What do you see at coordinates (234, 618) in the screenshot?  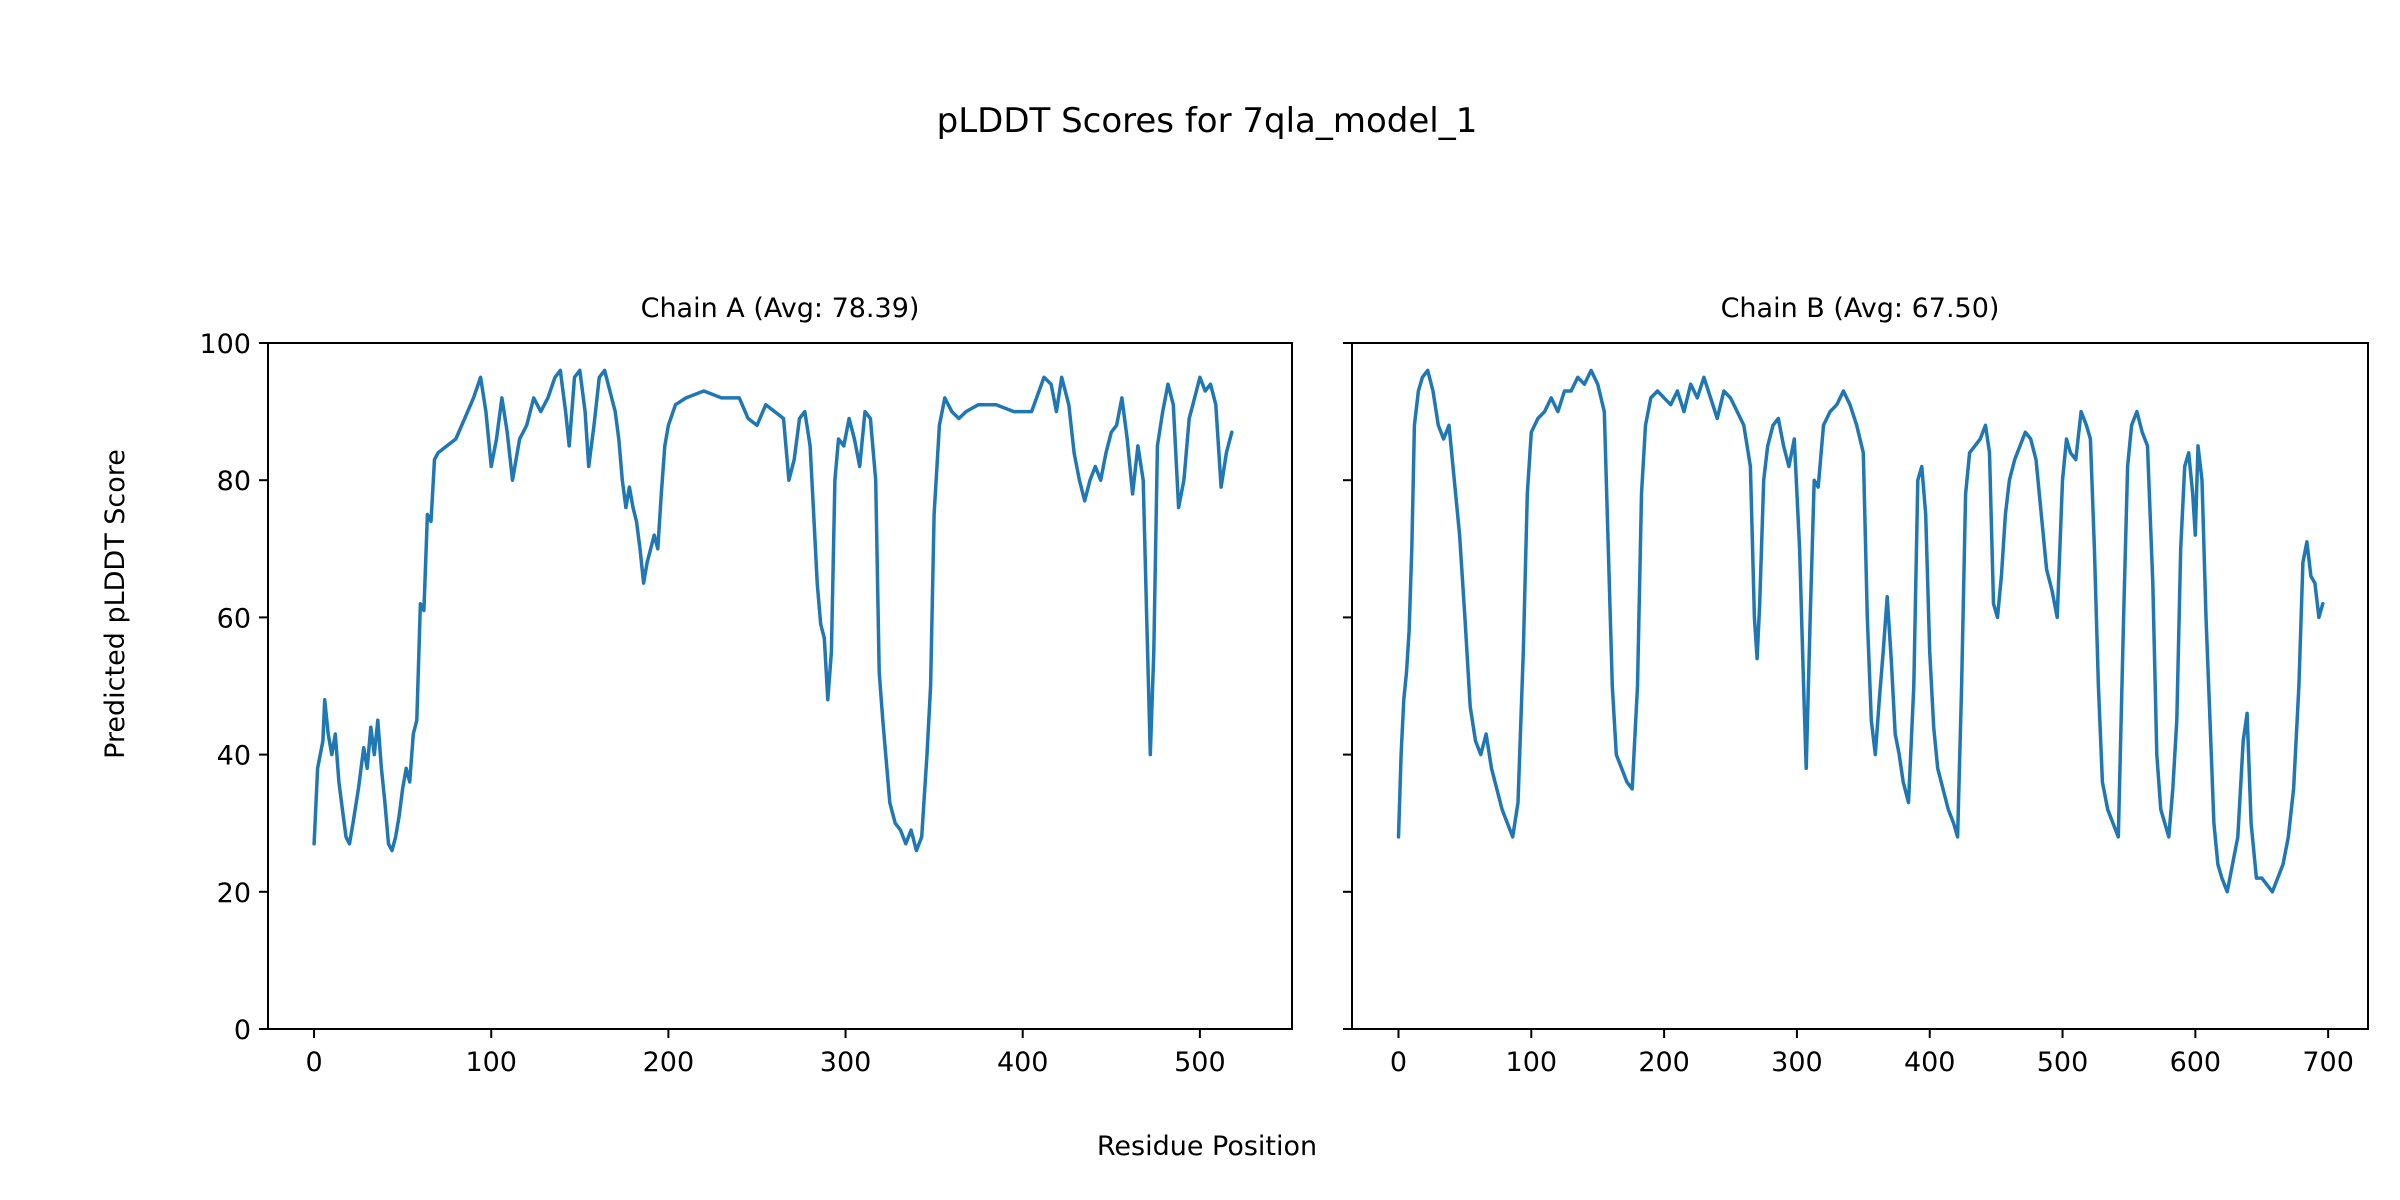 I see `y-tick-label: 60` at bounding box center [234, 618].